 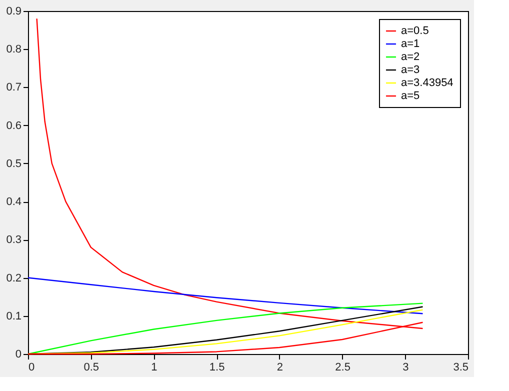 I want to click on legend-label: a=3, so click(x=410, y=70).